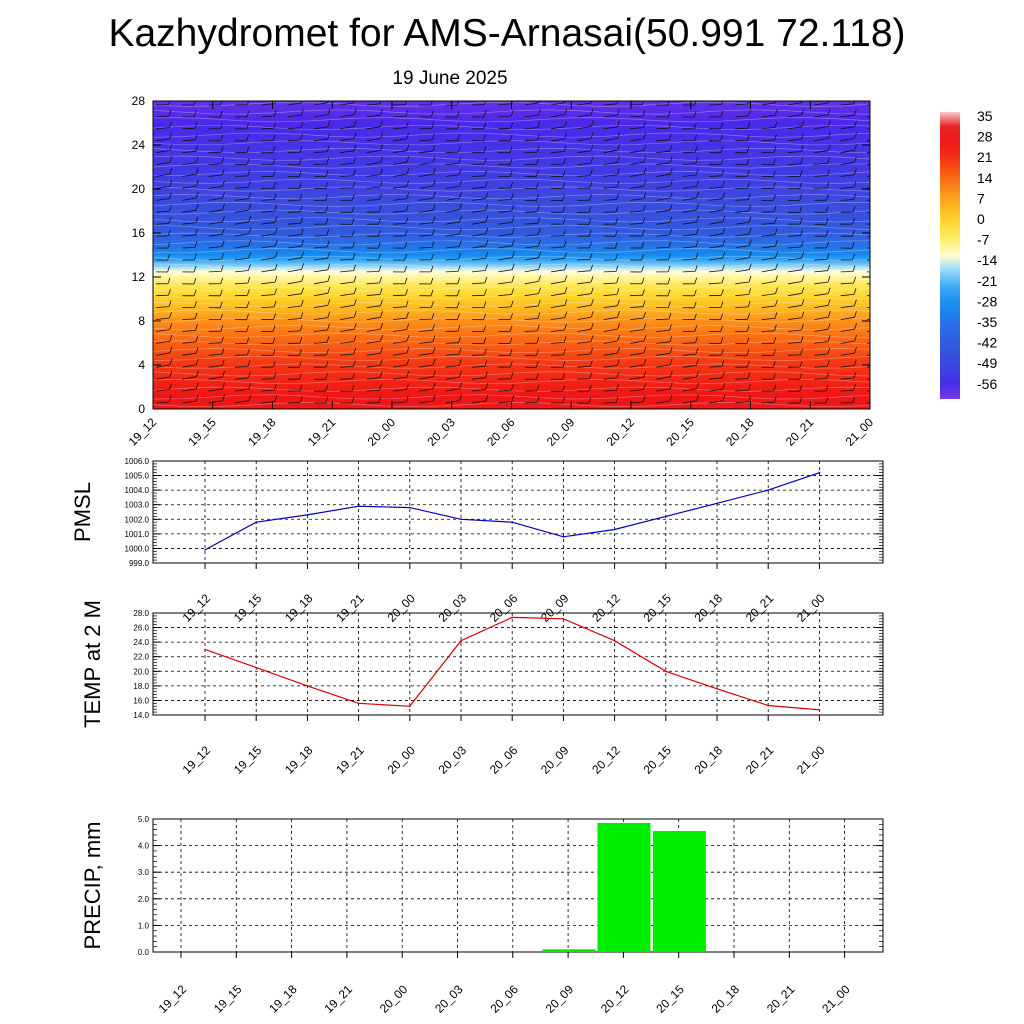  What do you see at coordinates (144, 819) in the screenshot?
I see `y-tick-label: 5.0` at bounding box center [144, 819].